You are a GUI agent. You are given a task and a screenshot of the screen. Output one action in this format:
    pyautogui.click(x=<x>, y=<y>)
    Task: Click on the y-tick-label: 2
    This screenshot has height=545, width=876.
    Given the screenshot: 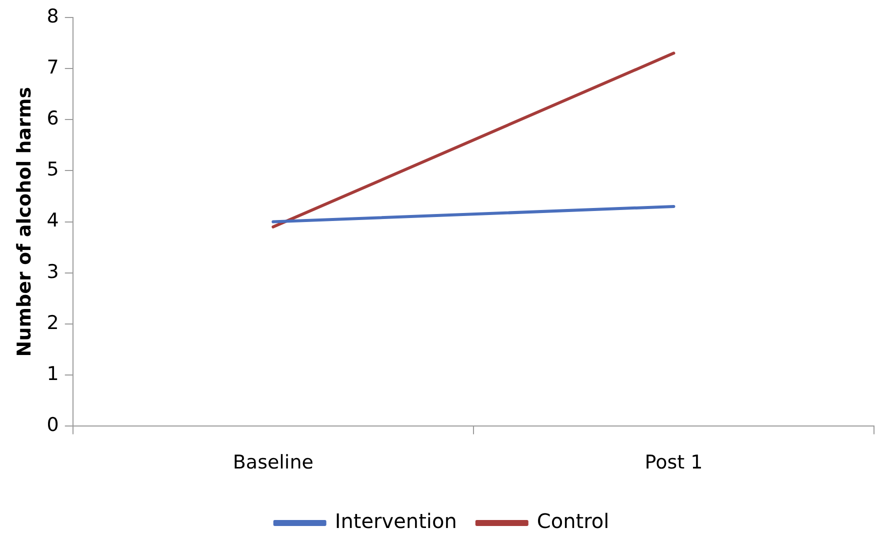 What is the action you would take?
    pyautogui.click(x=52, y=323)
    